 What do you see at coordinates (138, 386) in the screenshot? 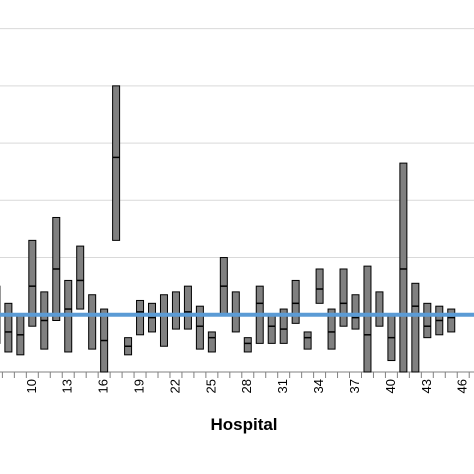
I see `x-tick-label: 19` at bounding box center [138, 386].